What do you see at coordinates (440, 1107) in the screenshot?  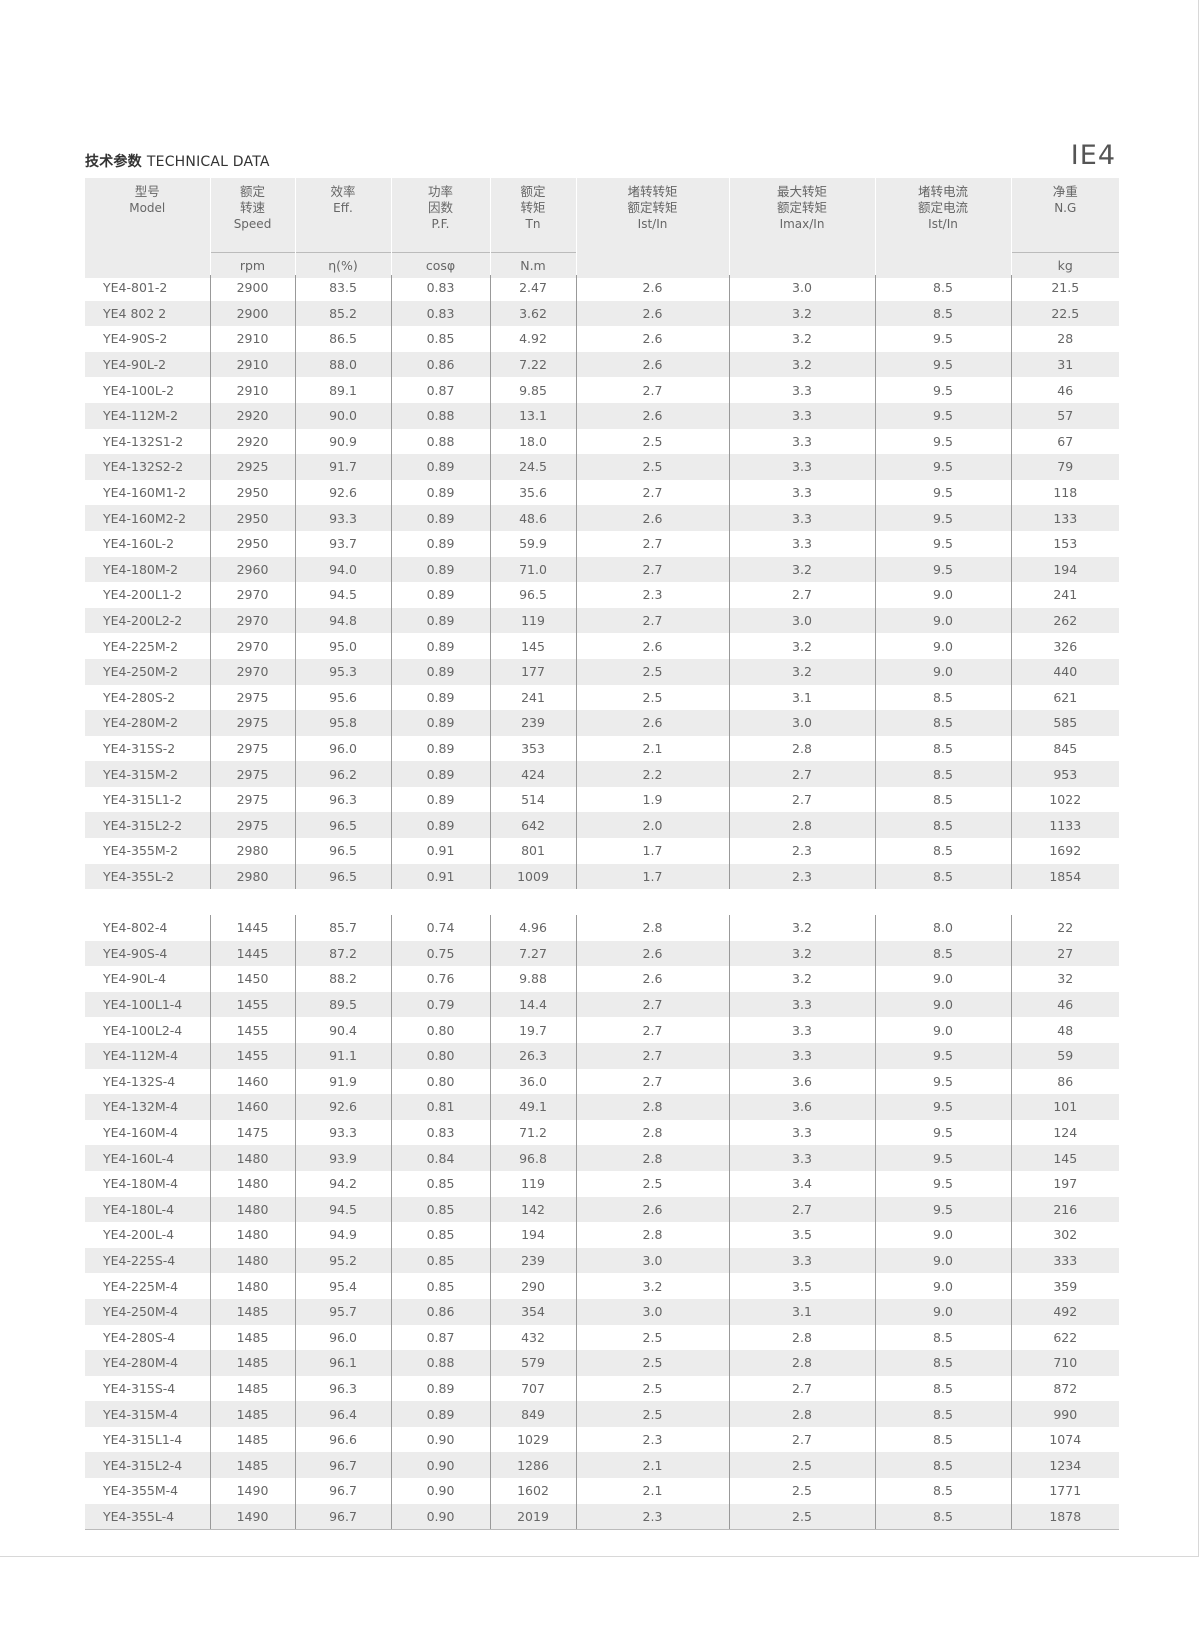 I see `value-cell: 0.81` at bounding box center [440, 1107].